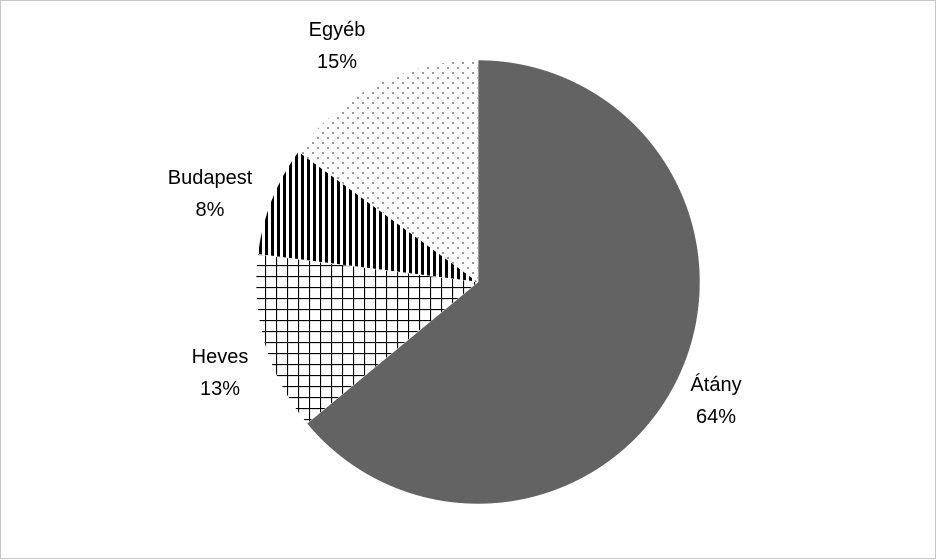 The height and width of the screenshot is (560, 936). What do you see at coordinates (716, 417) in the screenshot?
I see `slice-percent-1: 64%` at bounding box center [716, 417].